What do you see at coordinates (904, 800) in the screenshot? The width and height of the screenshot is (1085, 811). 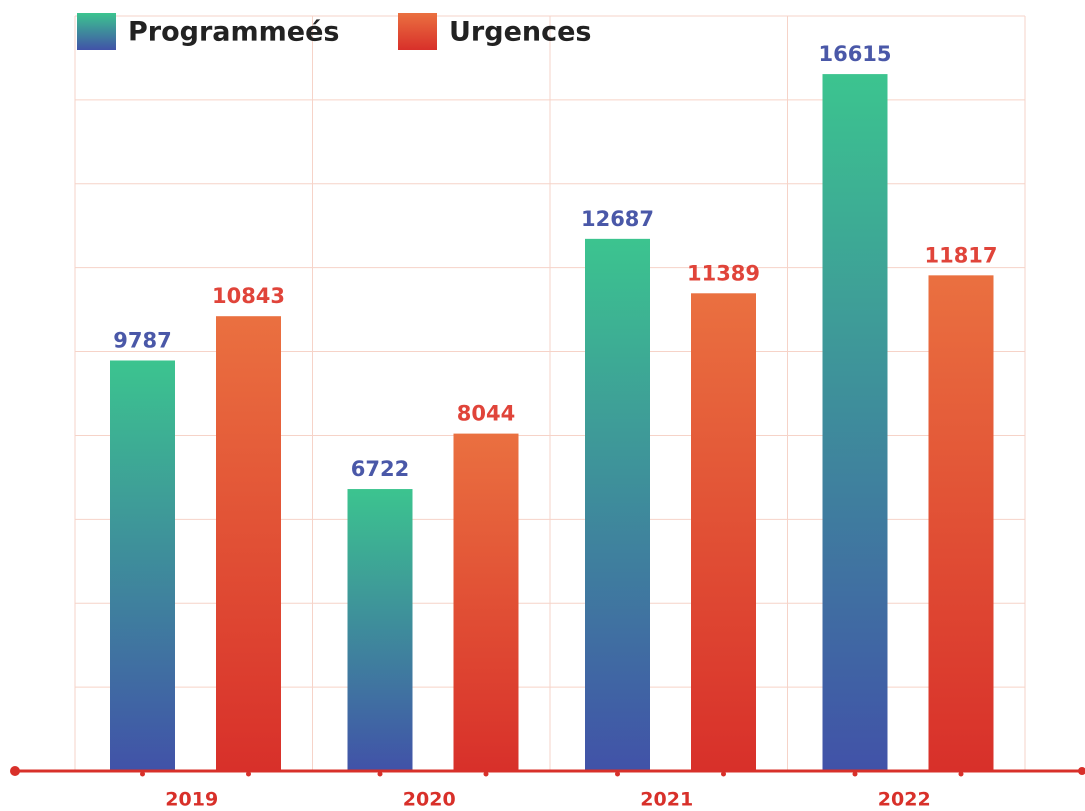 I see `x-tick-label: 2022` at bounding box center [904, 800].